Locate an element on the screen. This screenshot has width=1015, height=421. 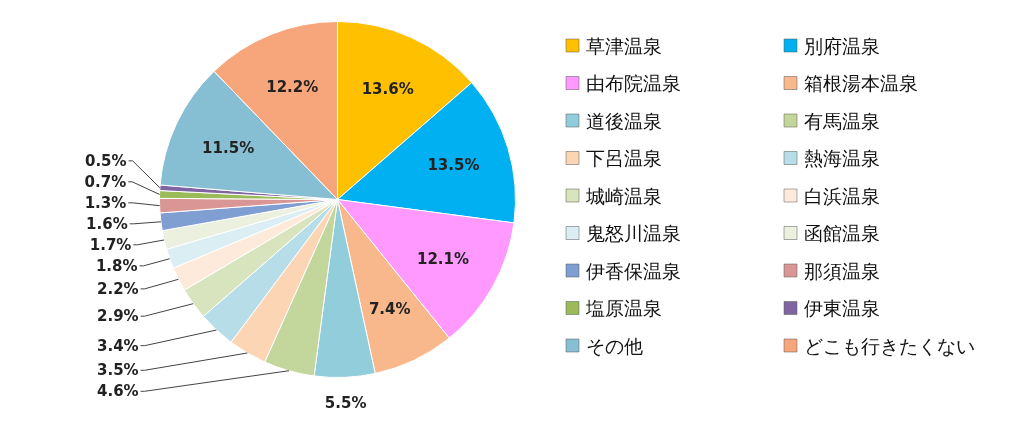
data-label: 3.4% is located at coordinates (118, 345).